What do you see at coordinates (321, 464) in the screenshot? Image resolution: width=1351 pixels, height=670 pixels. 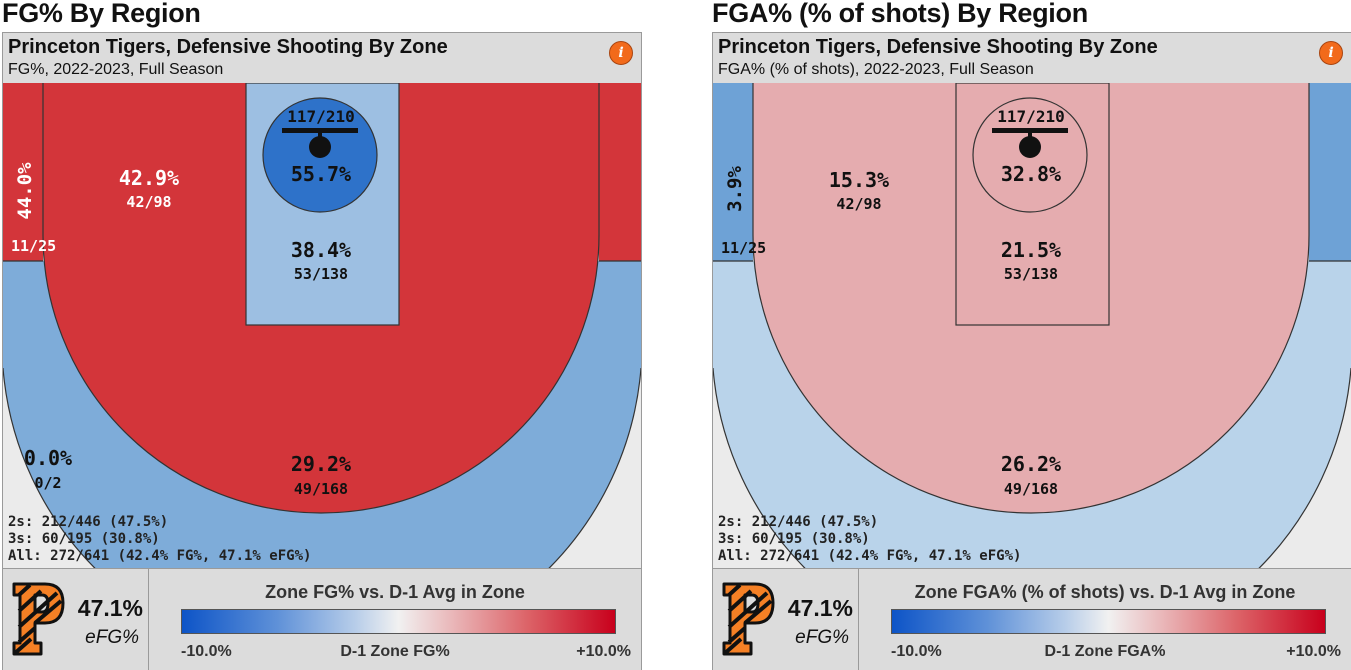 I see `above-break-3-pct: 29.2%` at bounding box center [321, 464].